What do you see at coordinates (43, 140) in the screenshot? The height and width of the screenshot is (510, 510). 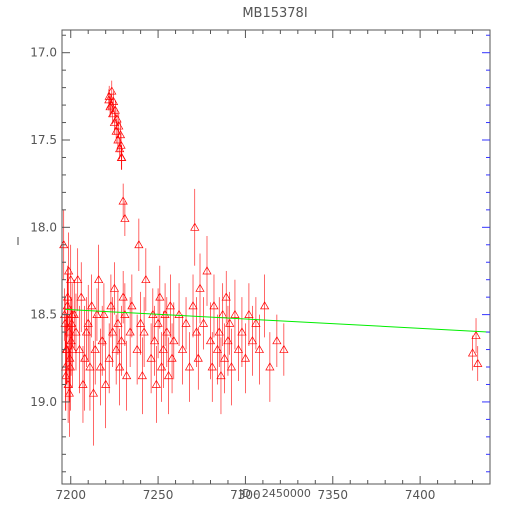 I see `y-tick-label: 17.5` at bounding box center [43, 140].